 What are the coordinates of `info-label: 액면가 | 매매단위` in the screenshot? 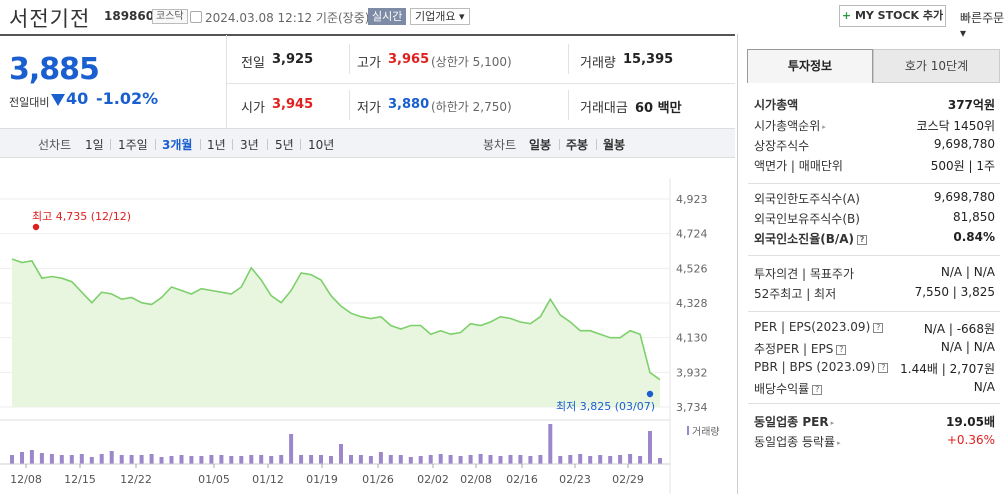 It's located at (798, 166).